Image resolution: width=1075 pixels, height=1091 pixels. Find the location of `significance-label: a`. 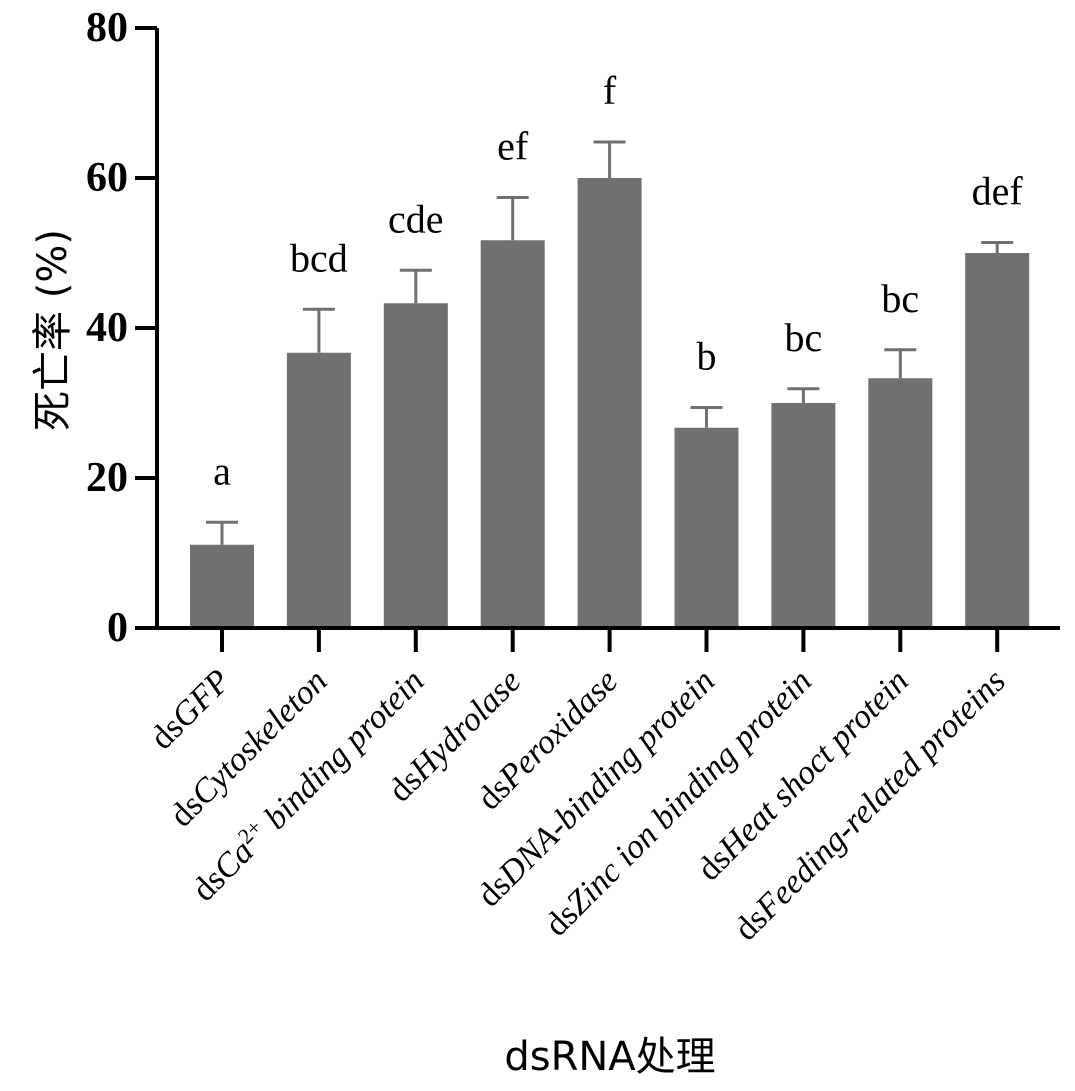

significance-label: a is located at coordinates (222, 470).